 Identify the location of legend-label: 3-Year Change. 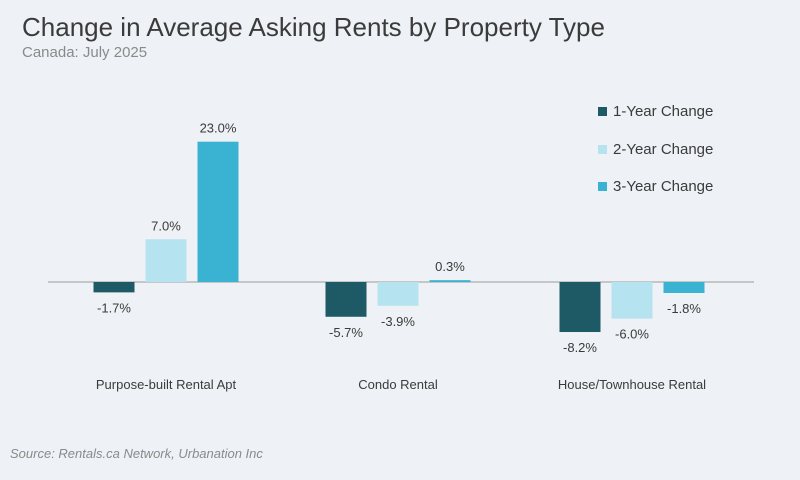
(663, 187).